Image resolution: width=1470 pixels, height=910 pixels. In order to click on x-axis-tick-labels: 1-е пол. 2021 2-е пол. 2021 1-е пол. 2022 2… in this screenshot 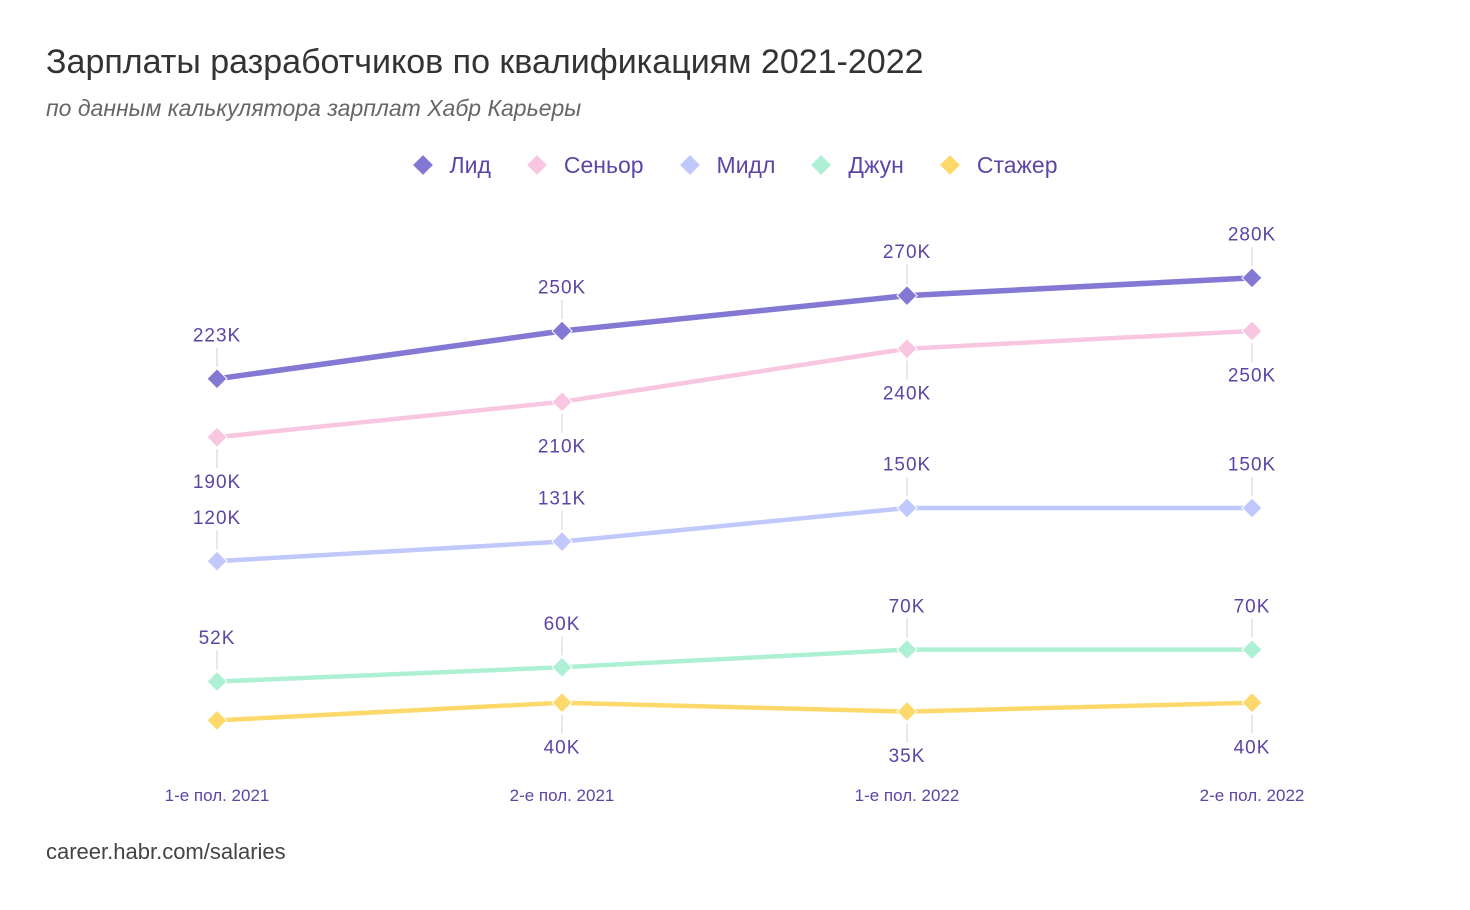, I will do `click(735, 795)`.